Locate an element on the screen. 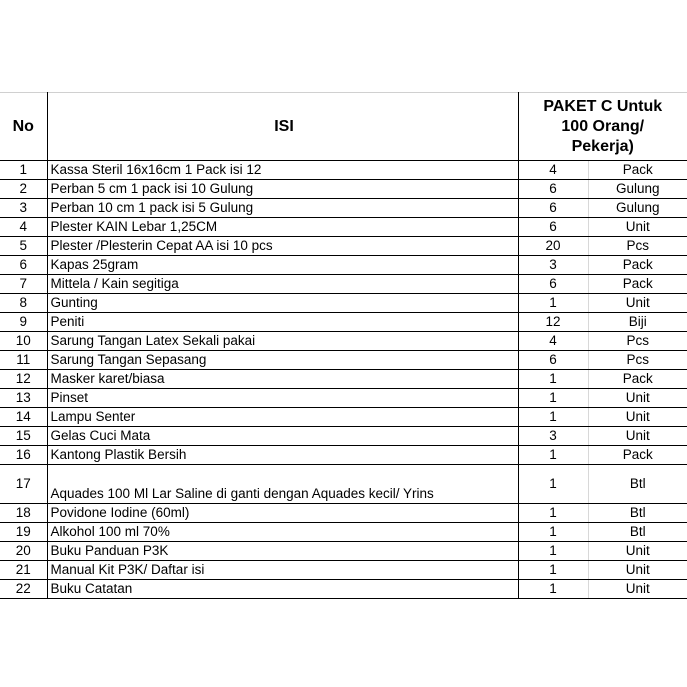 The height and width of the screenshot is (687, 687). cell-isi: Perban 5 cm 1 pack isi 10 Gulung is located at coordinates (283, 189).